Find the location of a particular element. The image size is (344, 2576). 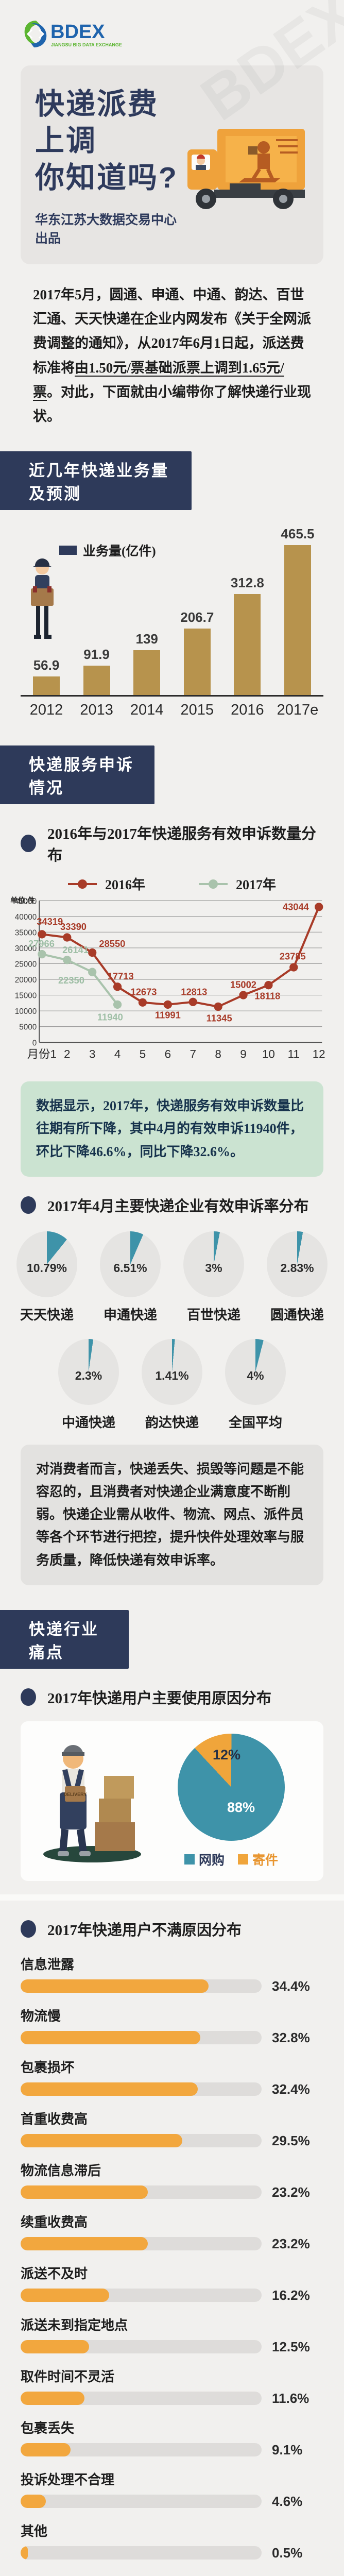

svg-text: 25000 is located at coordinates (26, 965).